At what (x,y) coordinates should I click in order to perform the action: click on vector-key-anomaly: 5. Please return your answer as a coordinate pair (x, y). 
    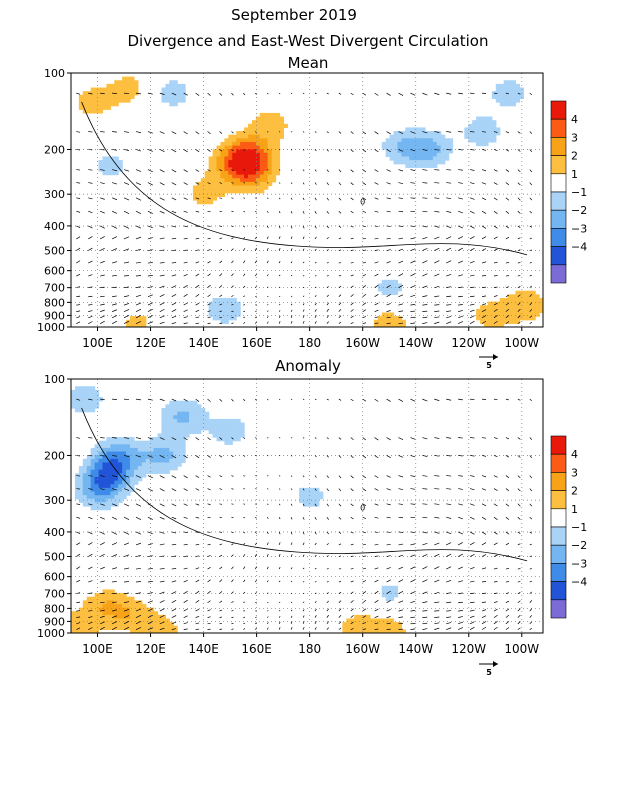
    Looking at the image, I should click on (488, 669).